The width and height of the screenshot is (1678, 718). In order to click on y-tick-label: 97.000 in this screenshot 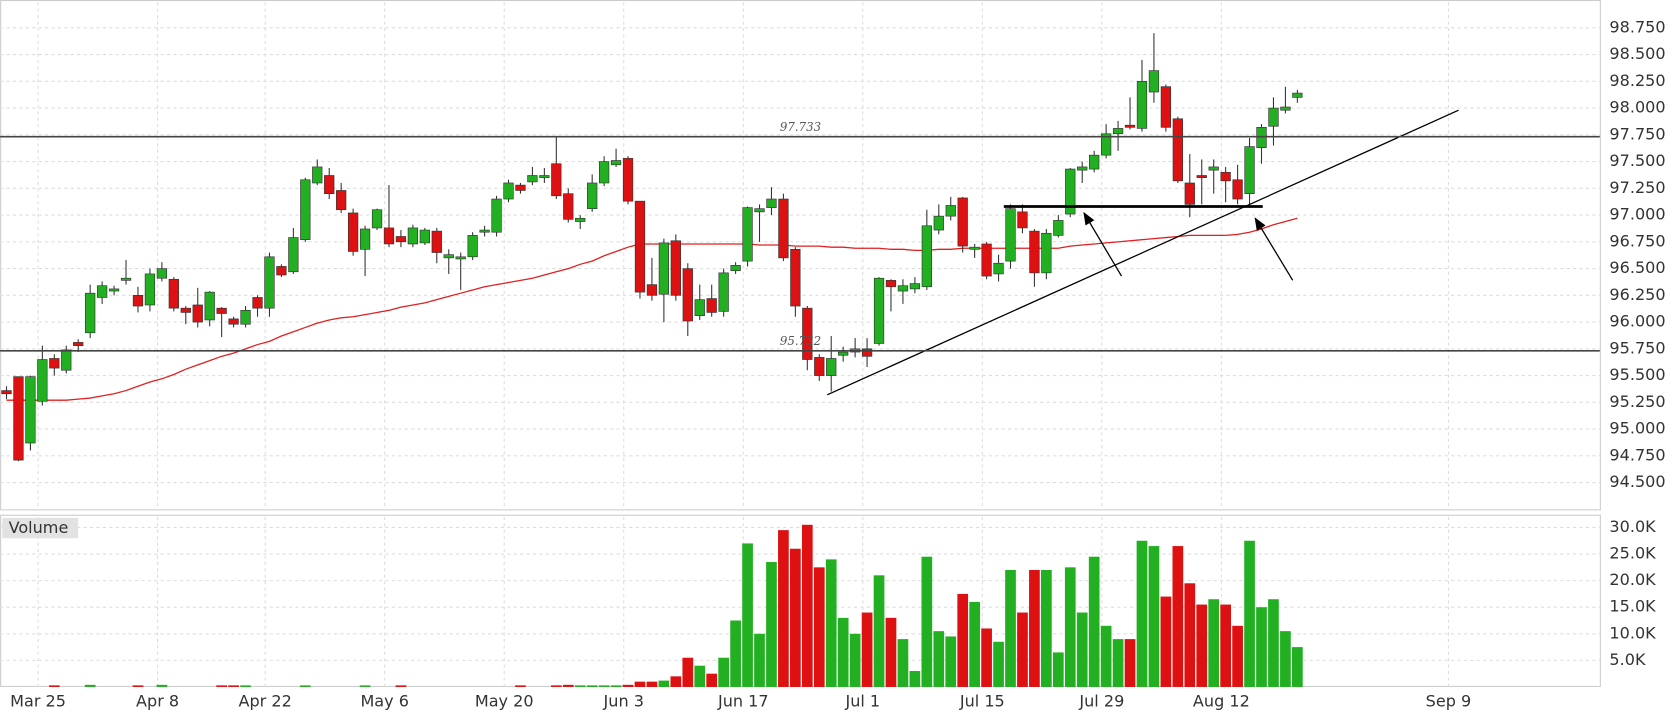, I will do `click(1637, 214)`.